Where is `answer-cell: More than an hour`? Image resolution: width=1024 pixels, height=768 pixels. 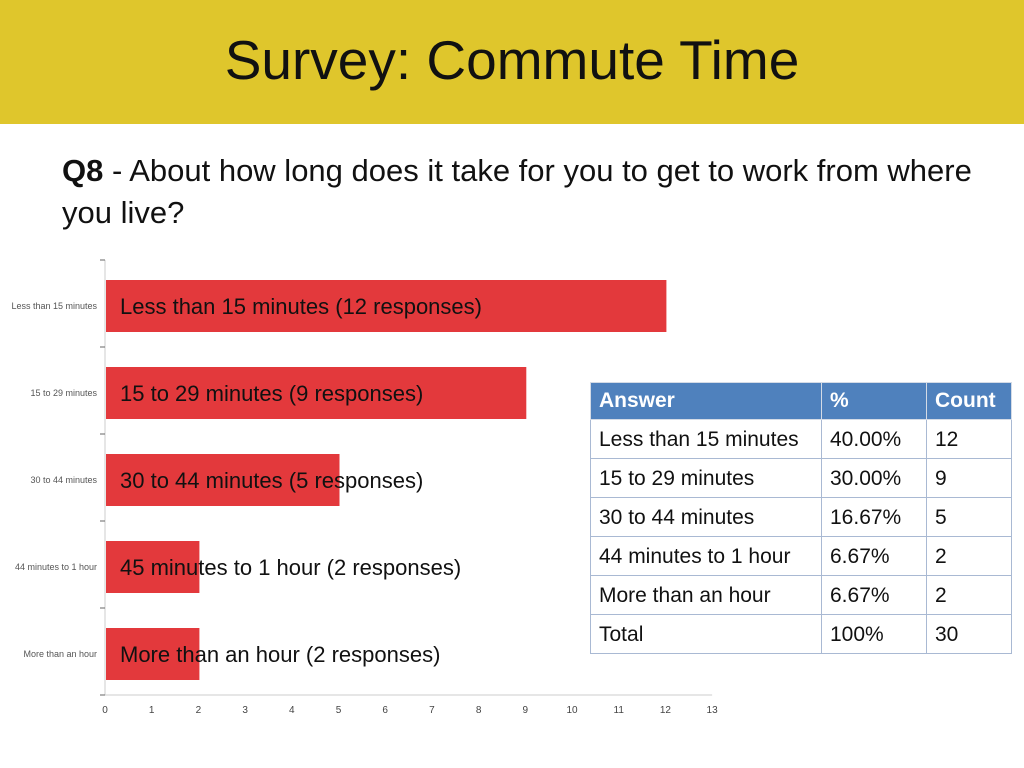
answer-cell: More than an hour is located at coordinates (706, 595).